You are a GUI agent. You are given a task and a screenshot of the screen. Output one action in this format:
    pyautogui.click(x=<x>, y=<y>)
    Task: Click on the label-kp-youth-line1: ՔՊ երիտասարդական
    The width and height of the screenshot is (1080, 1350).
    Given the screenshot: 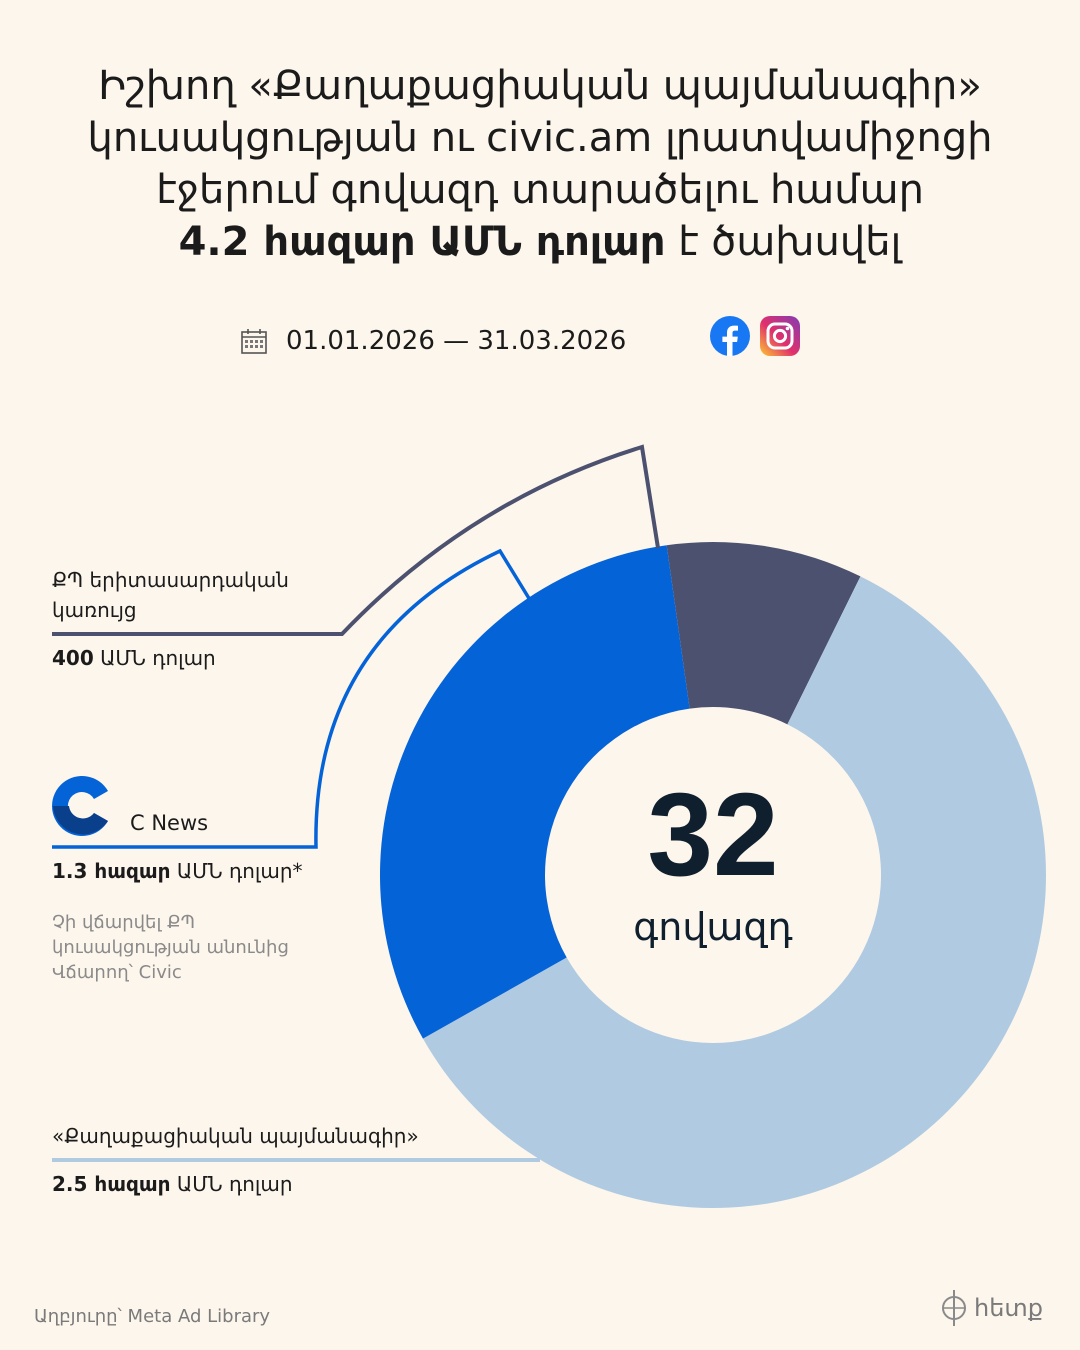 What is the action you would take?
    pyautogui.click(x=170, y=580)
    